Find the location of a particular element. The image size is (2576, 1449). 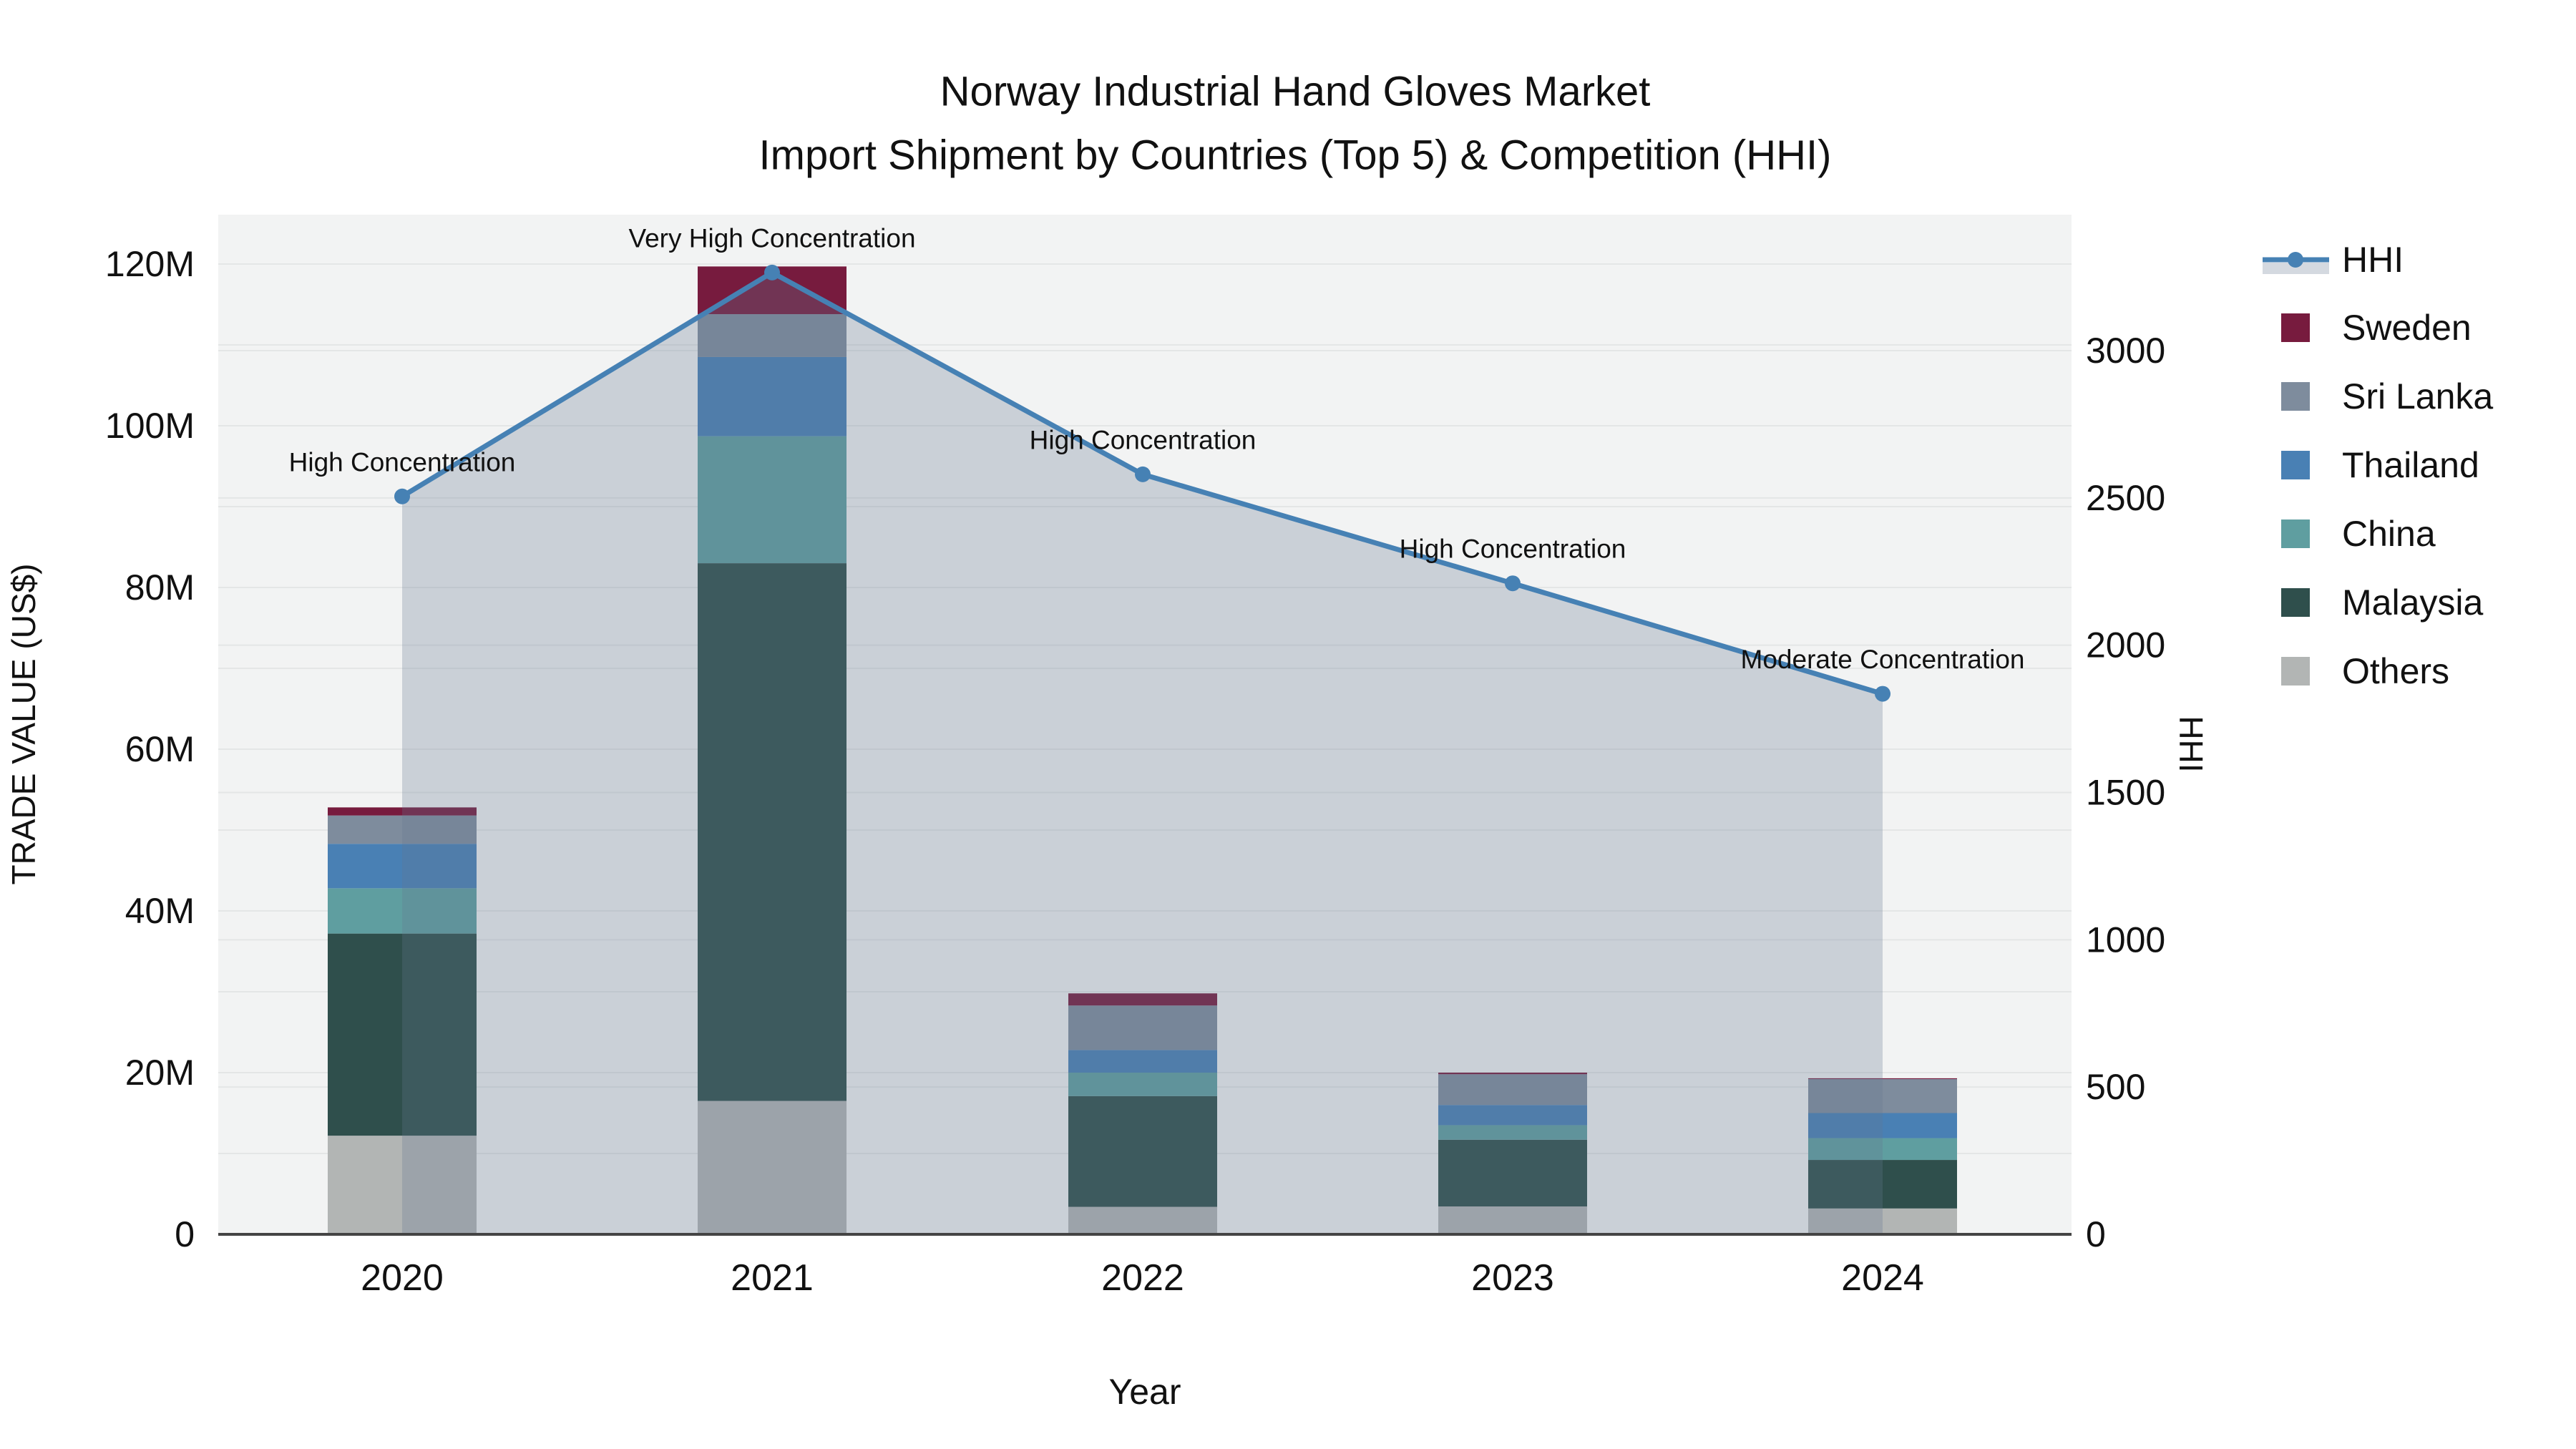

hhi-marker-2021 is located at coordinates (772, 272).